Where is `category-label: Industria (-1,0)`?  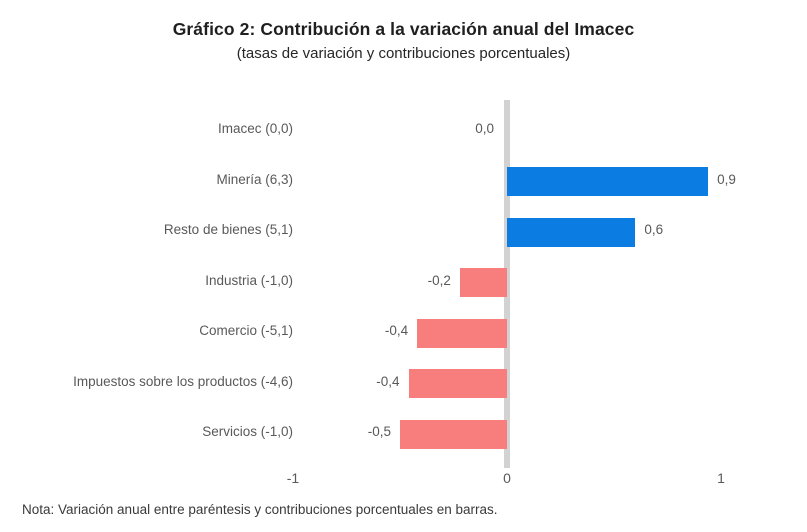
category-label: Industria (-1,0) is located at coordinates (249, 280).